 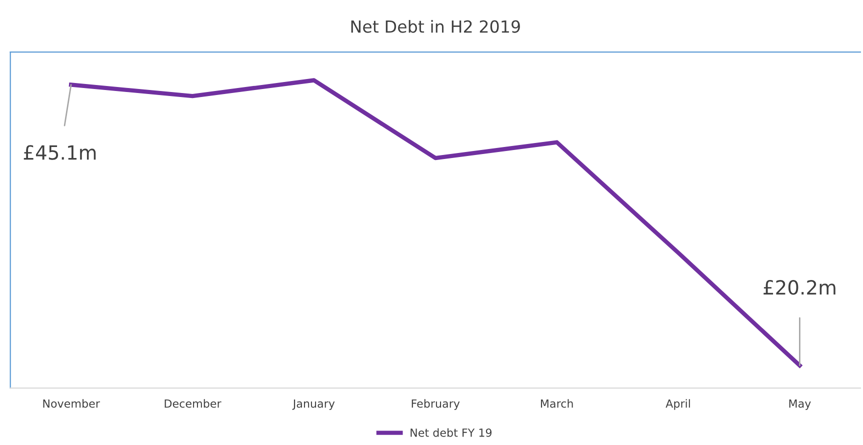 What do you see at coordinates (451, 432) in the screenshot?
I see `legend-label: Net debt FY 19` at bounding box center [451, 432].